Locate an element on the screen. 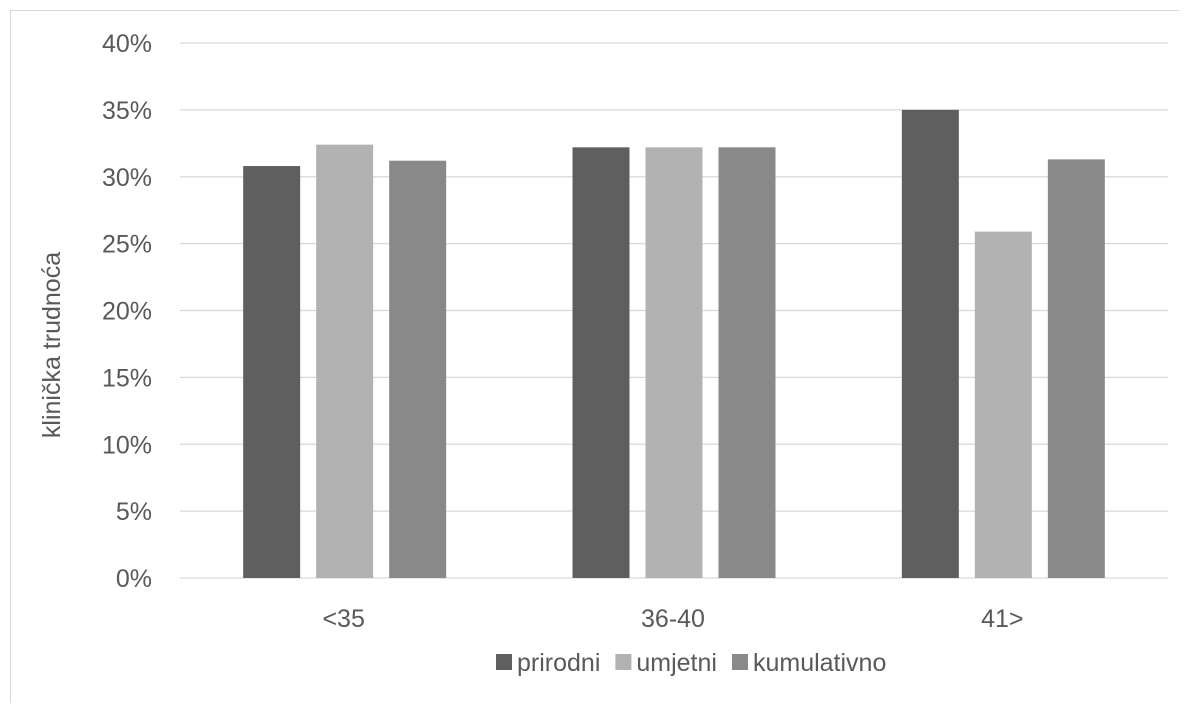 Image resolution: width=1184 pixels, height=708 pixels. y-tick-label: 35% is located at coordinates (127, 111).